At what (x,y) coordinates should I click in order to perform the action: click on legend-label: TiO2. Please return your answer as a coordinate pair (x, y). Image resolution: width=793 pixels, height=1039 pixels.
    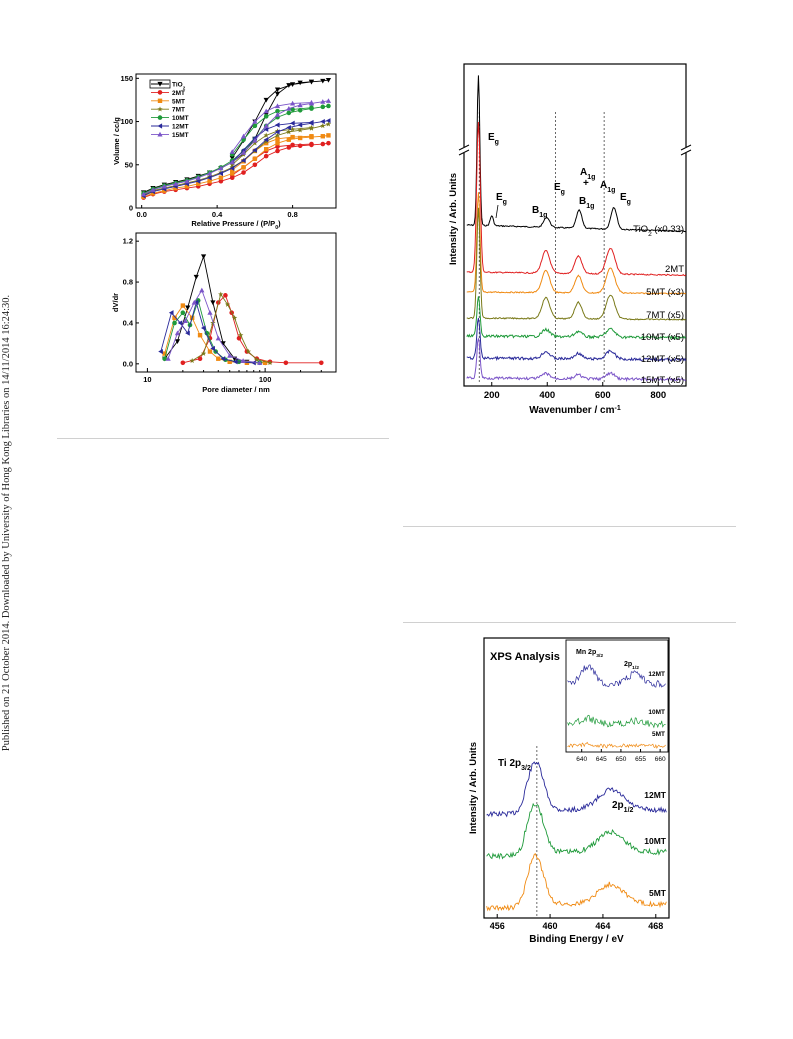
    Looking at the image, I should click on (179, 86).